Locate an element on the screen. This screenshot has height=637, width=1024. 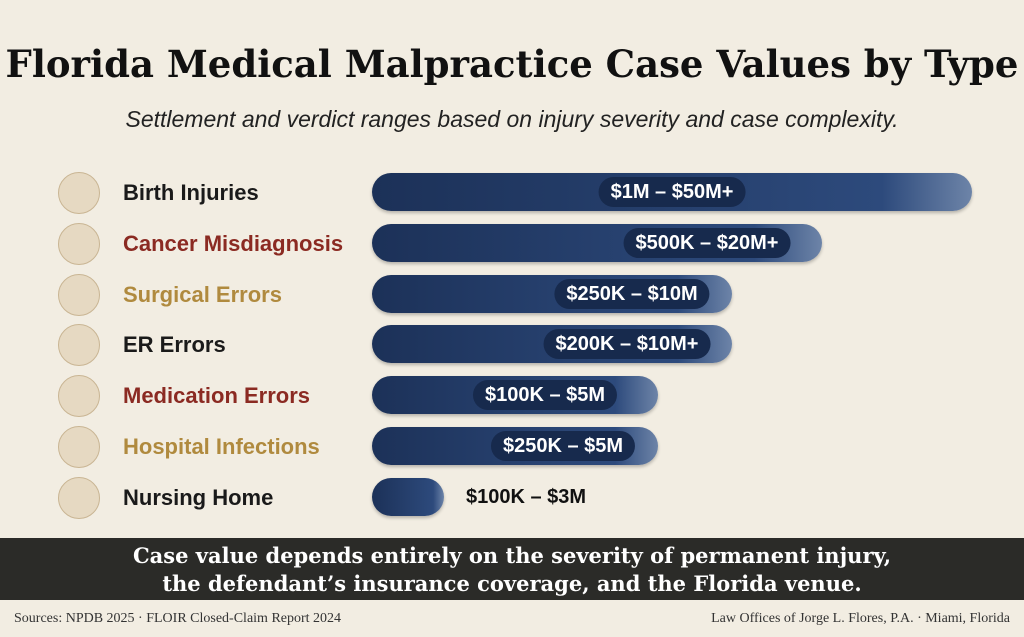
range-label: $250K – $10M is located at coordinates (632, 293).